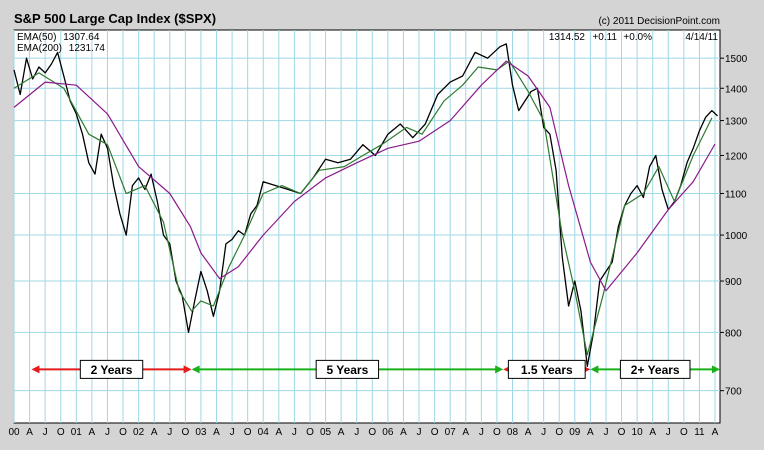  I want to click on period-arrow: 2+ Years, so click(655, 369).